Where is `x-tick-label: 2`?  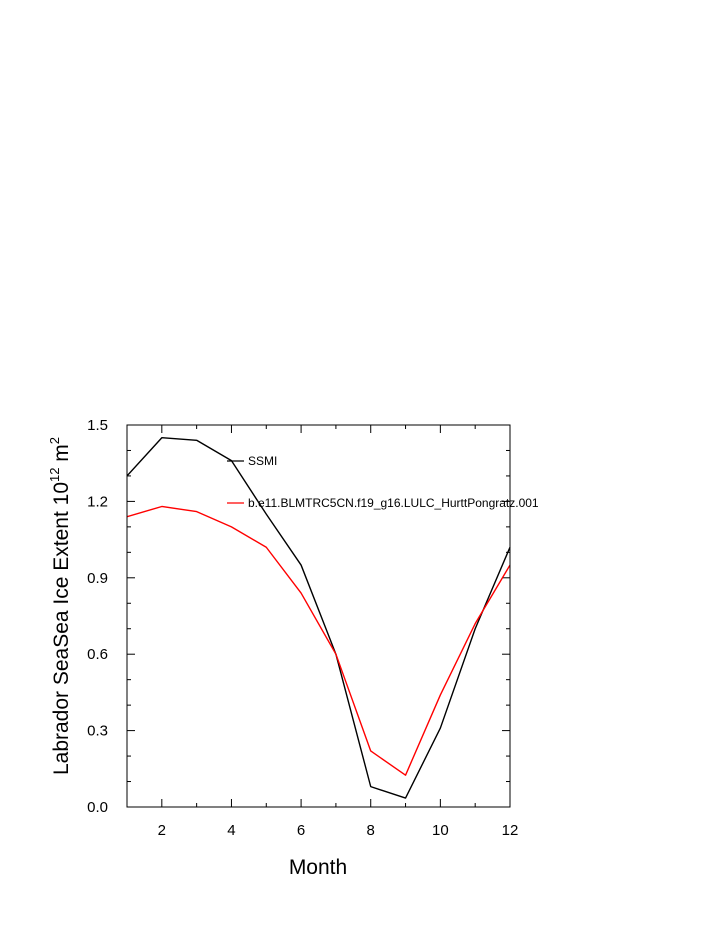 x-tick-label: 2 is located at coordinates (162, 830).